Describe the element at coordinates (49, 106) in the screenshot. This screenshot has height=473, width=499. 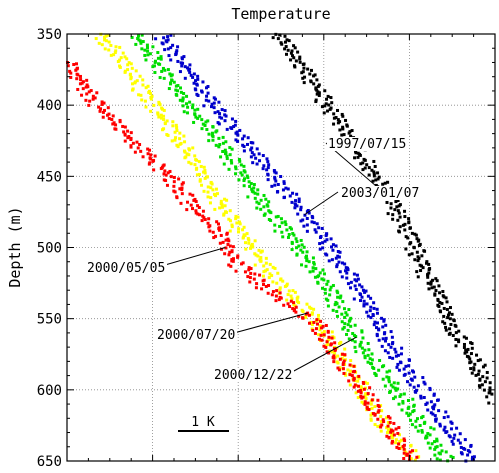
I see `y-tick-label: 400` at that location.